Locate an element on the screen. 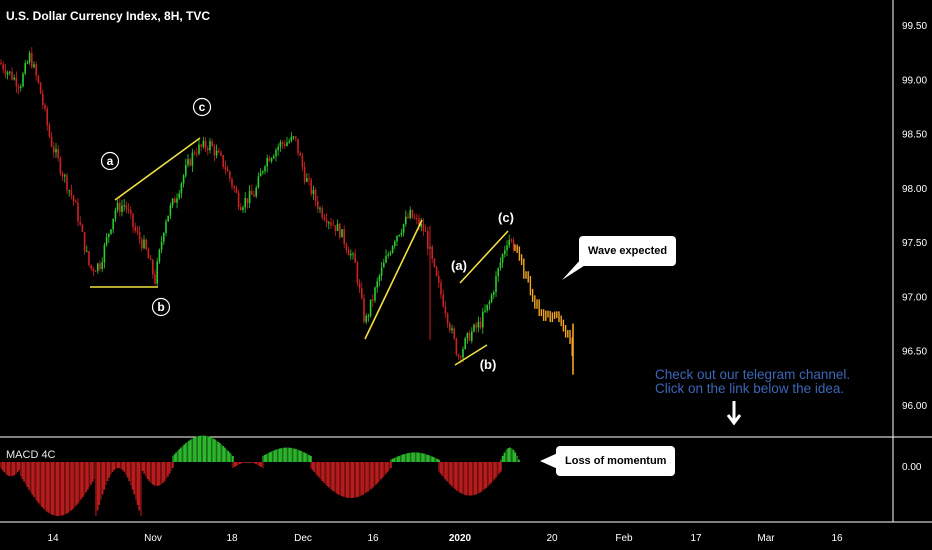 The image size is (932, 550). price-tick-label: 96.50 is located at coordinates (914, 352).